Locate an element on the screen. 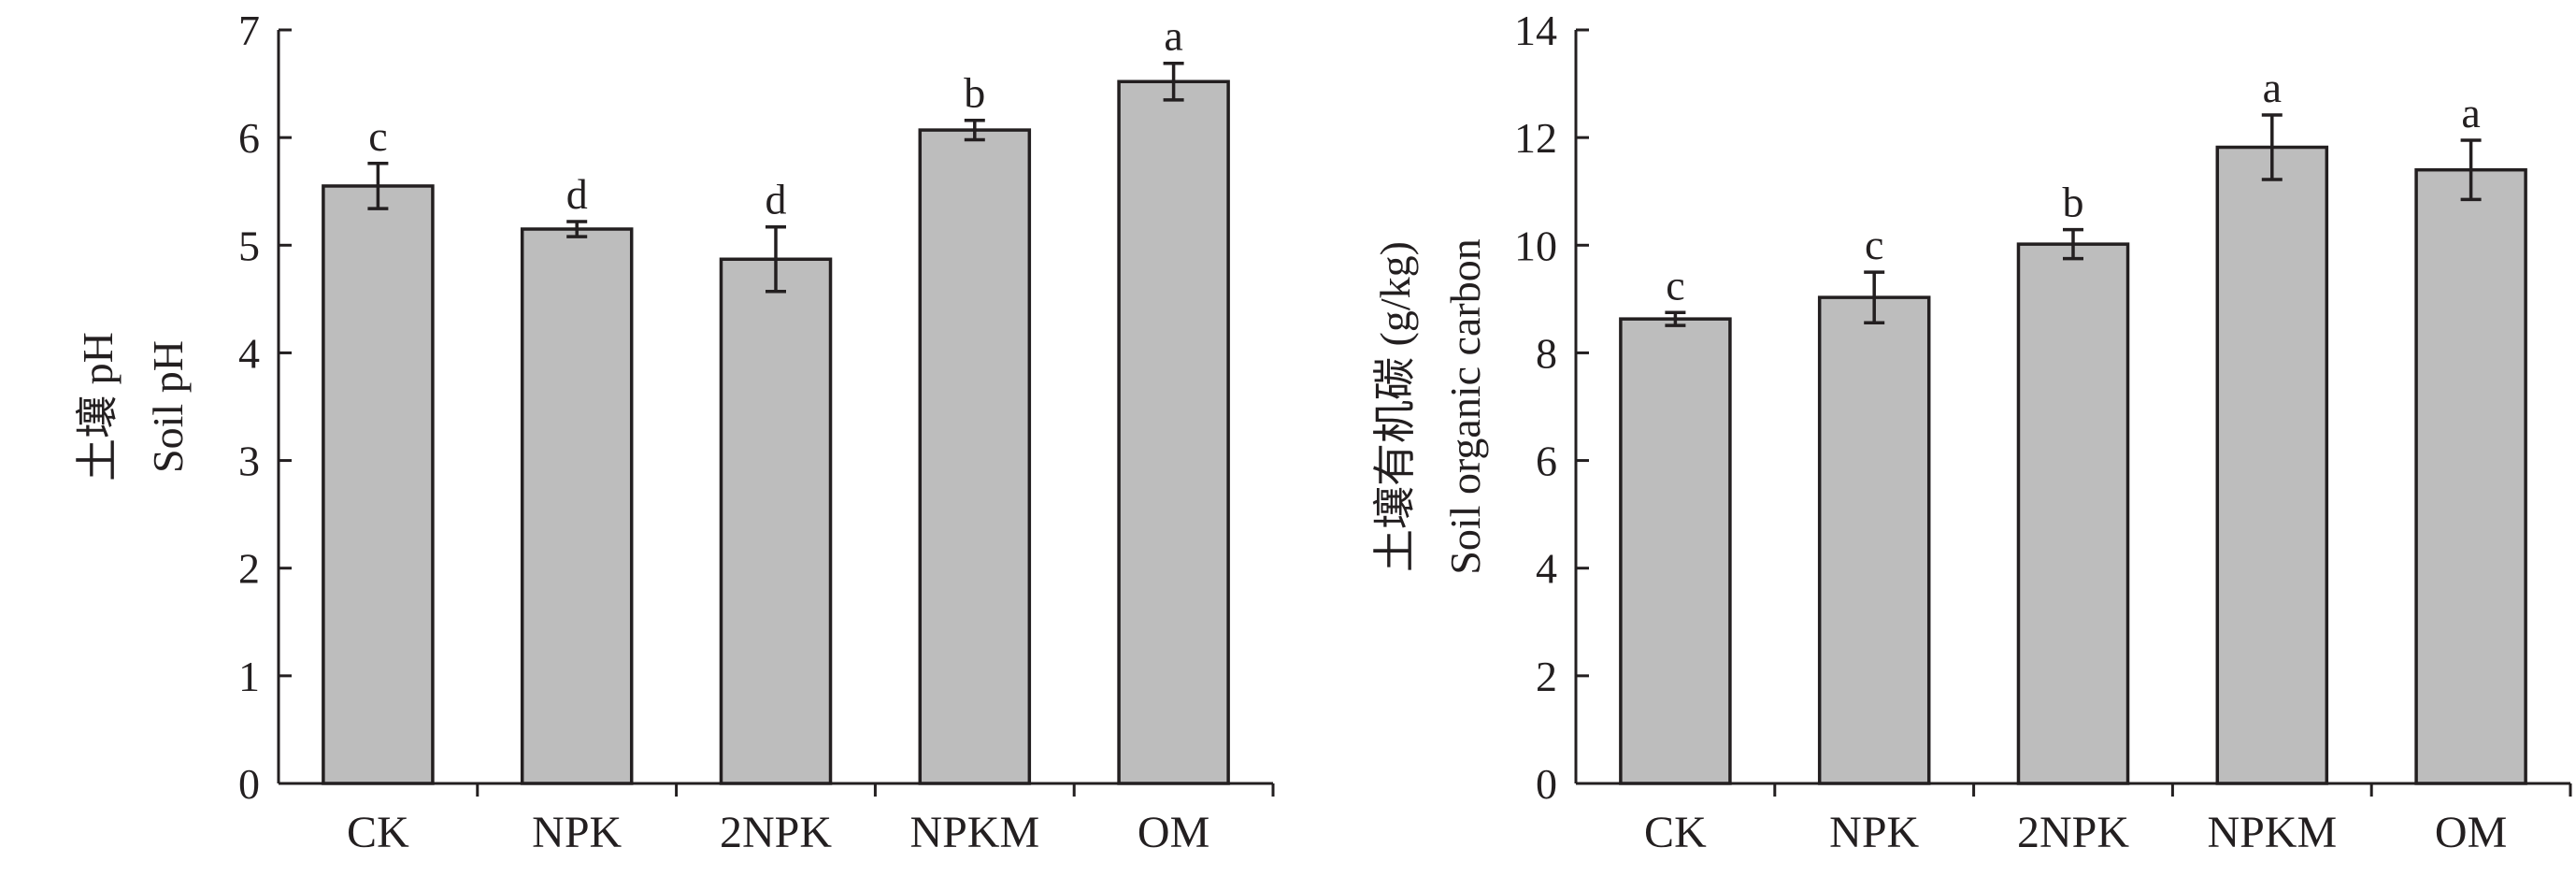 This screenshot has height=876, width=2576. y-axis-title-line: 土壤有机碳 (g/kg) is located at coordinates (1395, 407).